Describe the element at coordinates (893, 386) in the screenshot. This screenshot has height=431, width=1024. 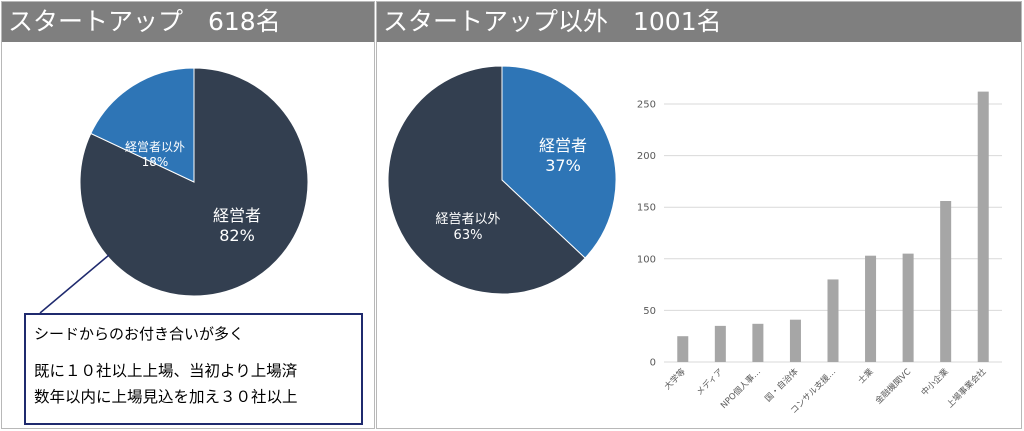
I see `x-category-label-6: 金融機関VC` at that location.